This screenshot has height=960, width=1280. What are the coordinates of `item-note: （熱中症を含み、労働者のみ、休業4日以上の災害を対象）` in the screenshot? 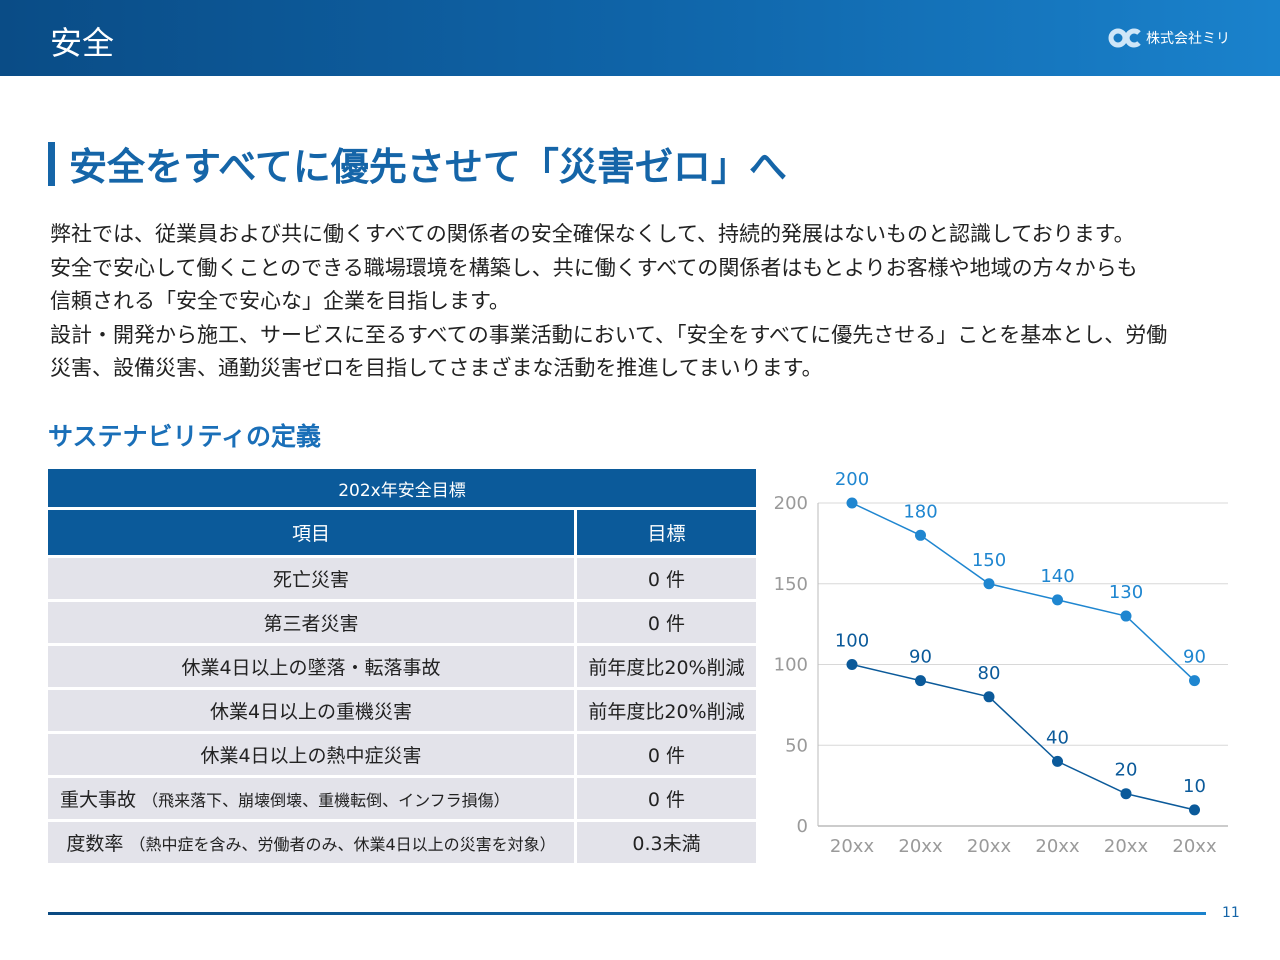 It's located at (342, 844).